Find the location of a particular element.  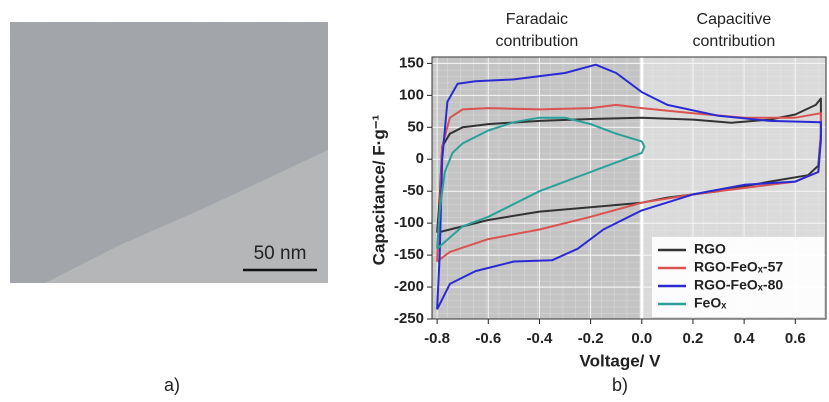

scale-bar-label: 50 nm is located at coordinates (280, 253).